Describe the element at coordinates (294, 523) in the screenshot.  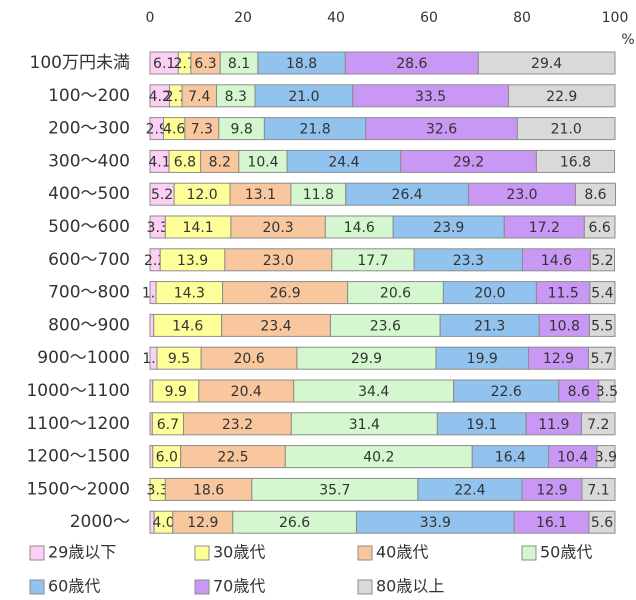
I see `data-label: 26.6` at that location.